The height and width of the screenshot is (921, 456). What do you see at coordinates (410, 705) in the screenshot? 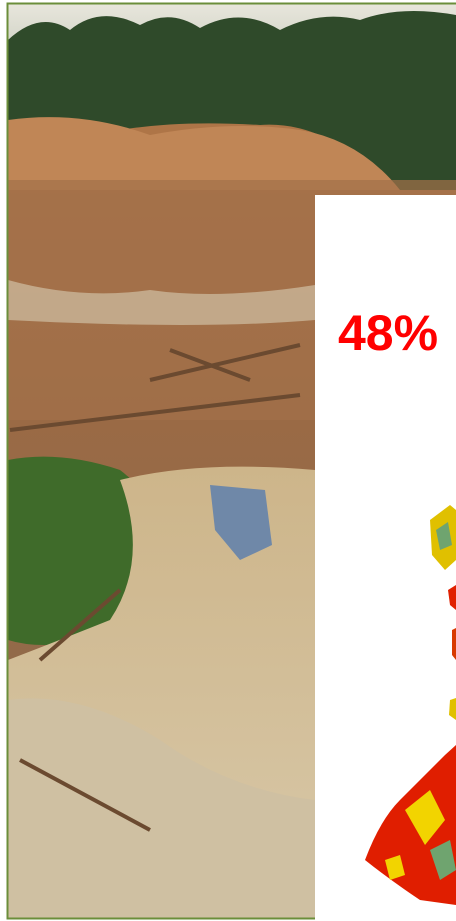
I see `map` at bounding box center [410, 705].